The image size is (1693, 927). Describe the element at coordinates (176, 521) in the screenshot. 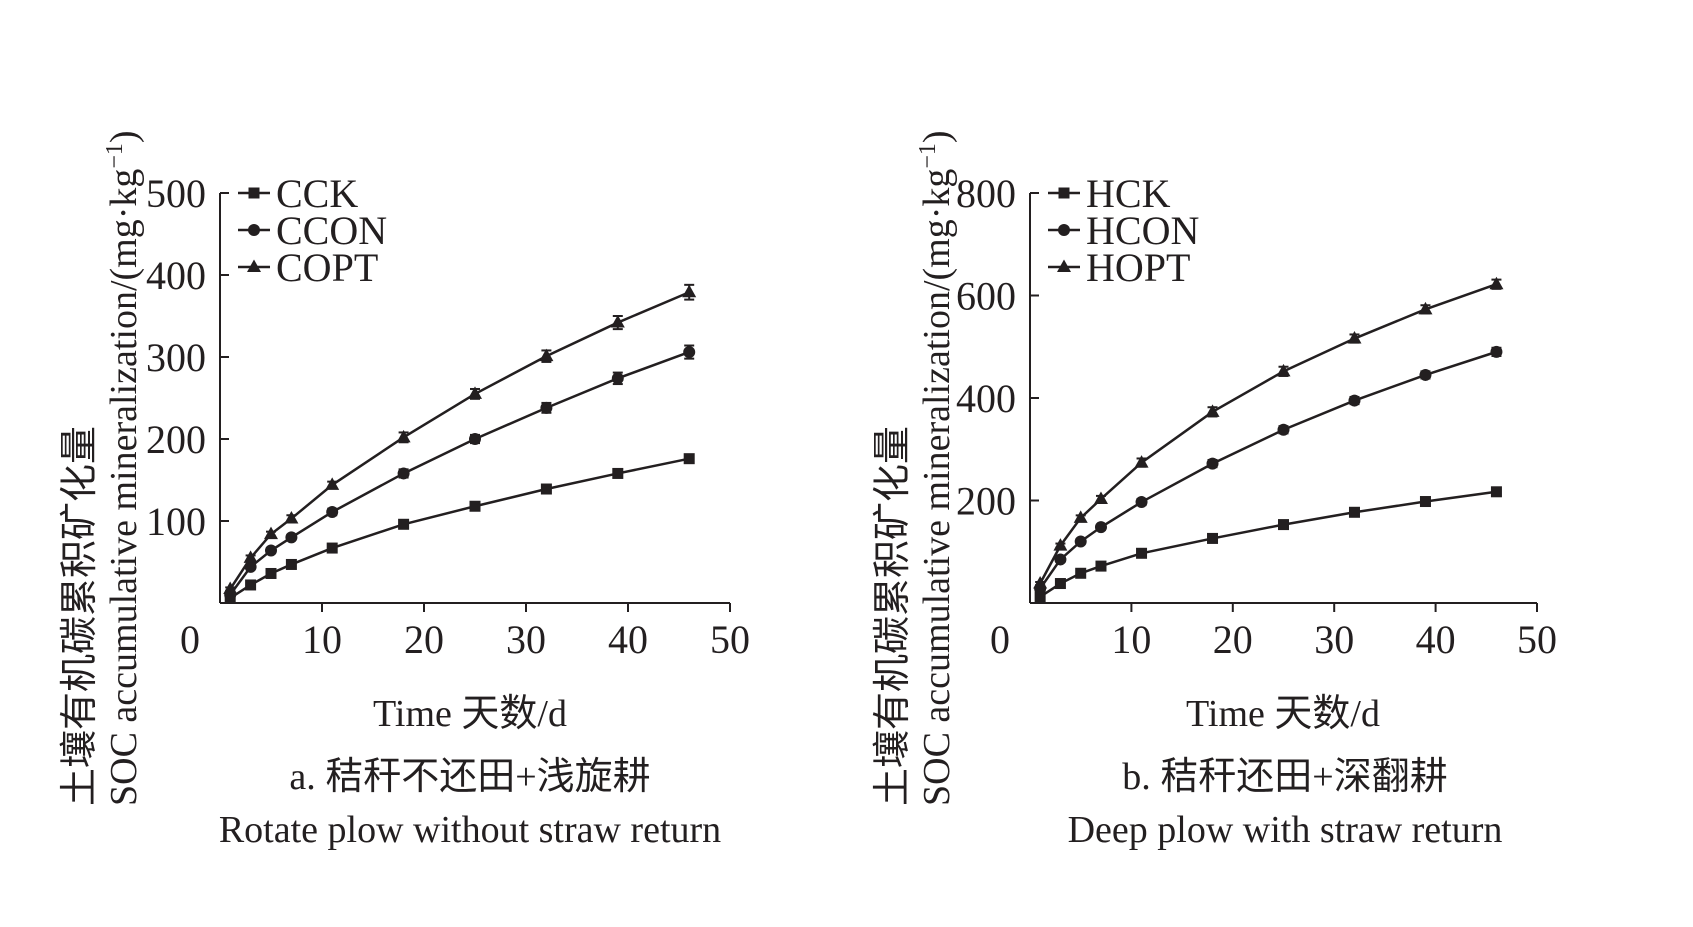

I see `y-tick-label: 100` at that location.